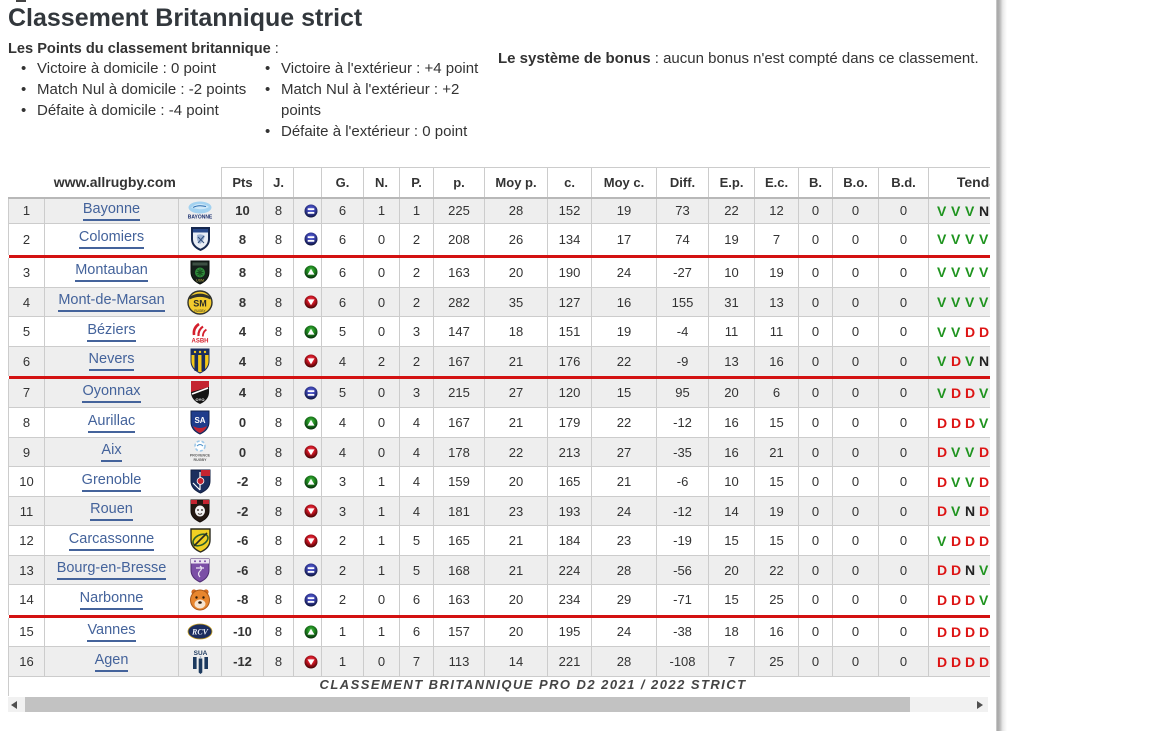 This screenshot has width=1152, height=731. Describe the element at coordinates (199, 342) in the screenshot. I see `svg-text: ASBH` at that location.